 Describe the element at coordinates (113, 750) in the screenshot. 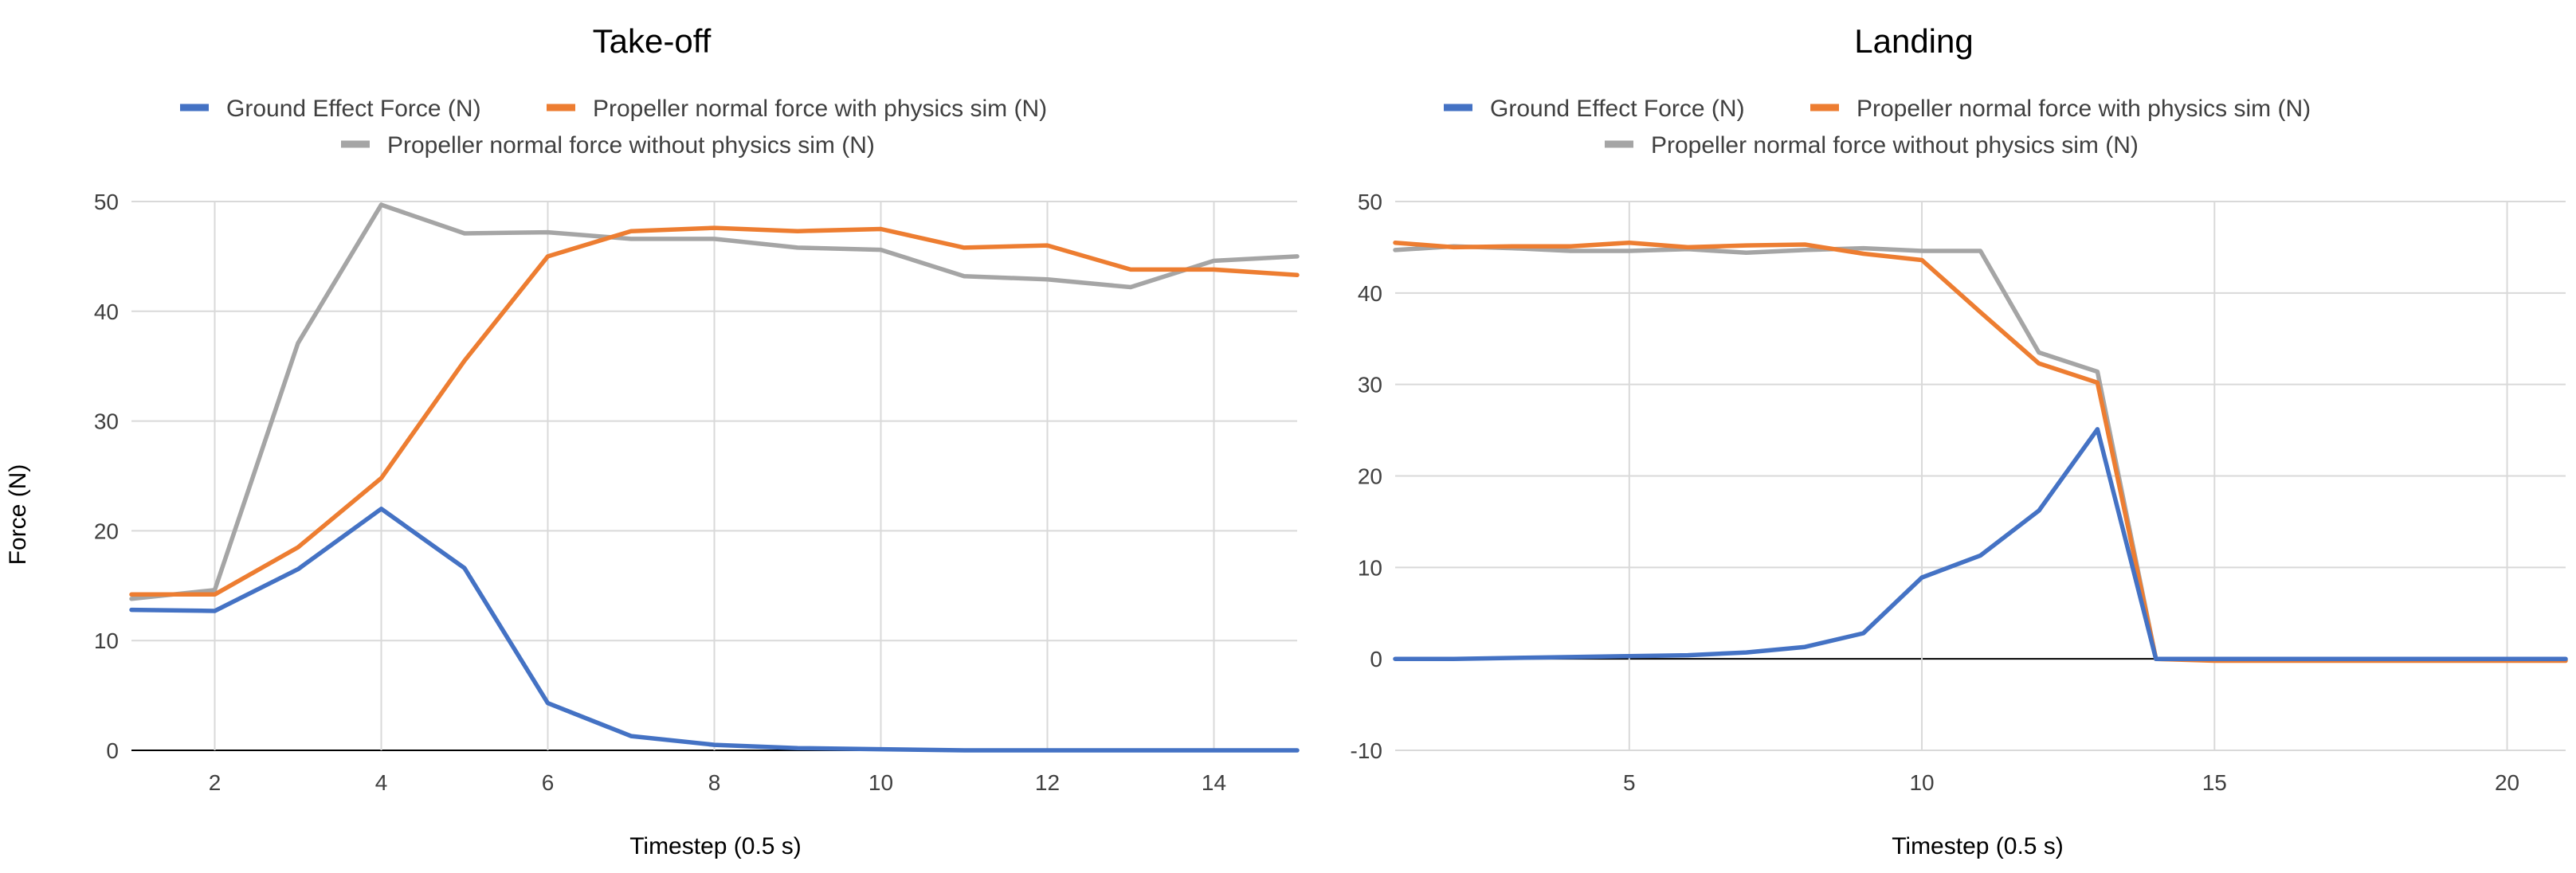

I see `takeoff-y-tick-label: 0` at that location.